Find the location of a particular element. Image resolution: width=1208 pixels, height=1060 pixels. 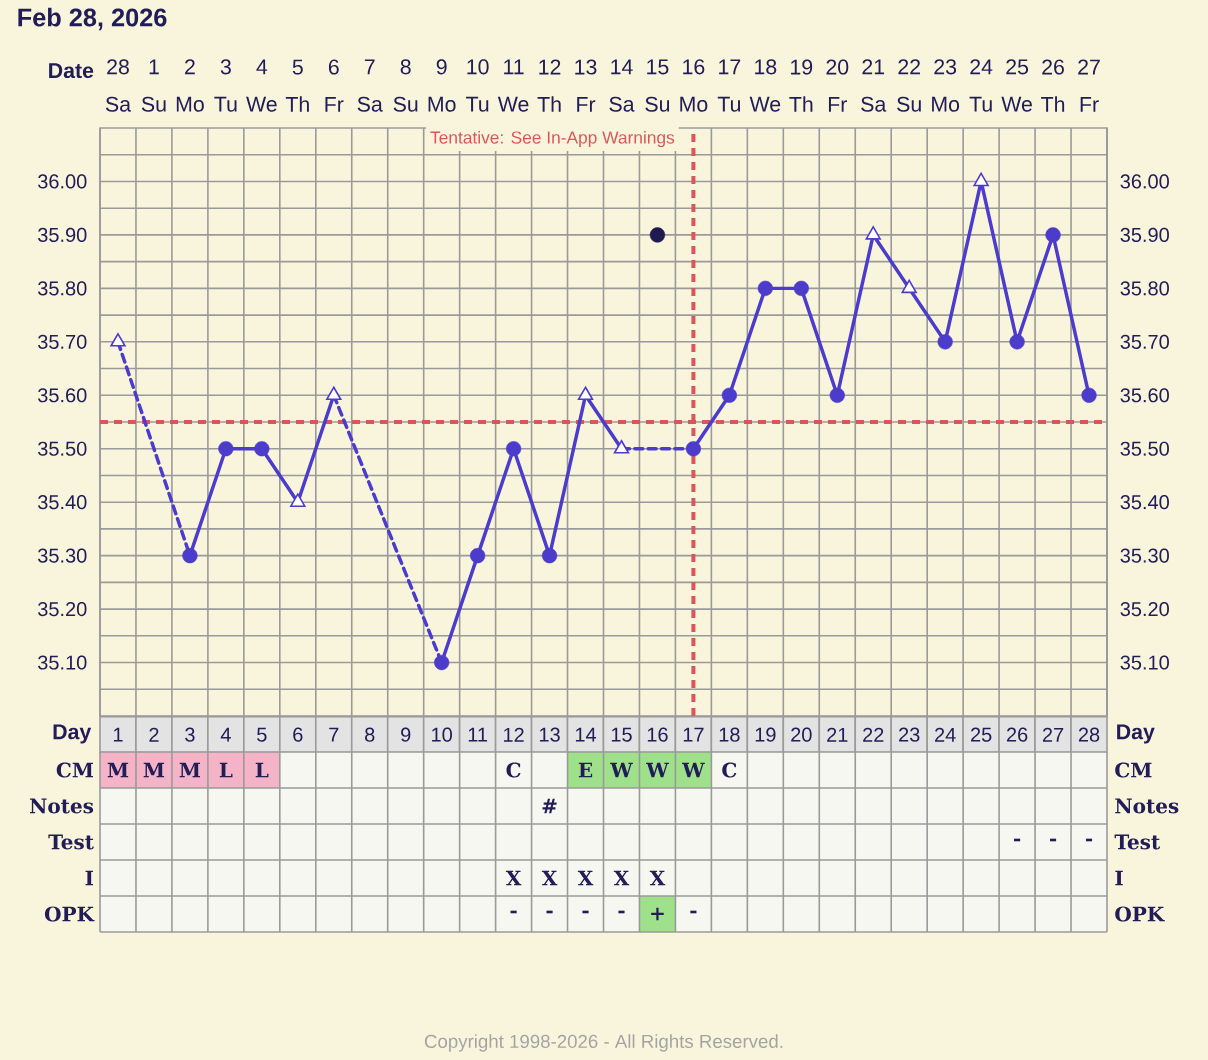

x-tick-label: 5 is located at coordinates (262, 734).